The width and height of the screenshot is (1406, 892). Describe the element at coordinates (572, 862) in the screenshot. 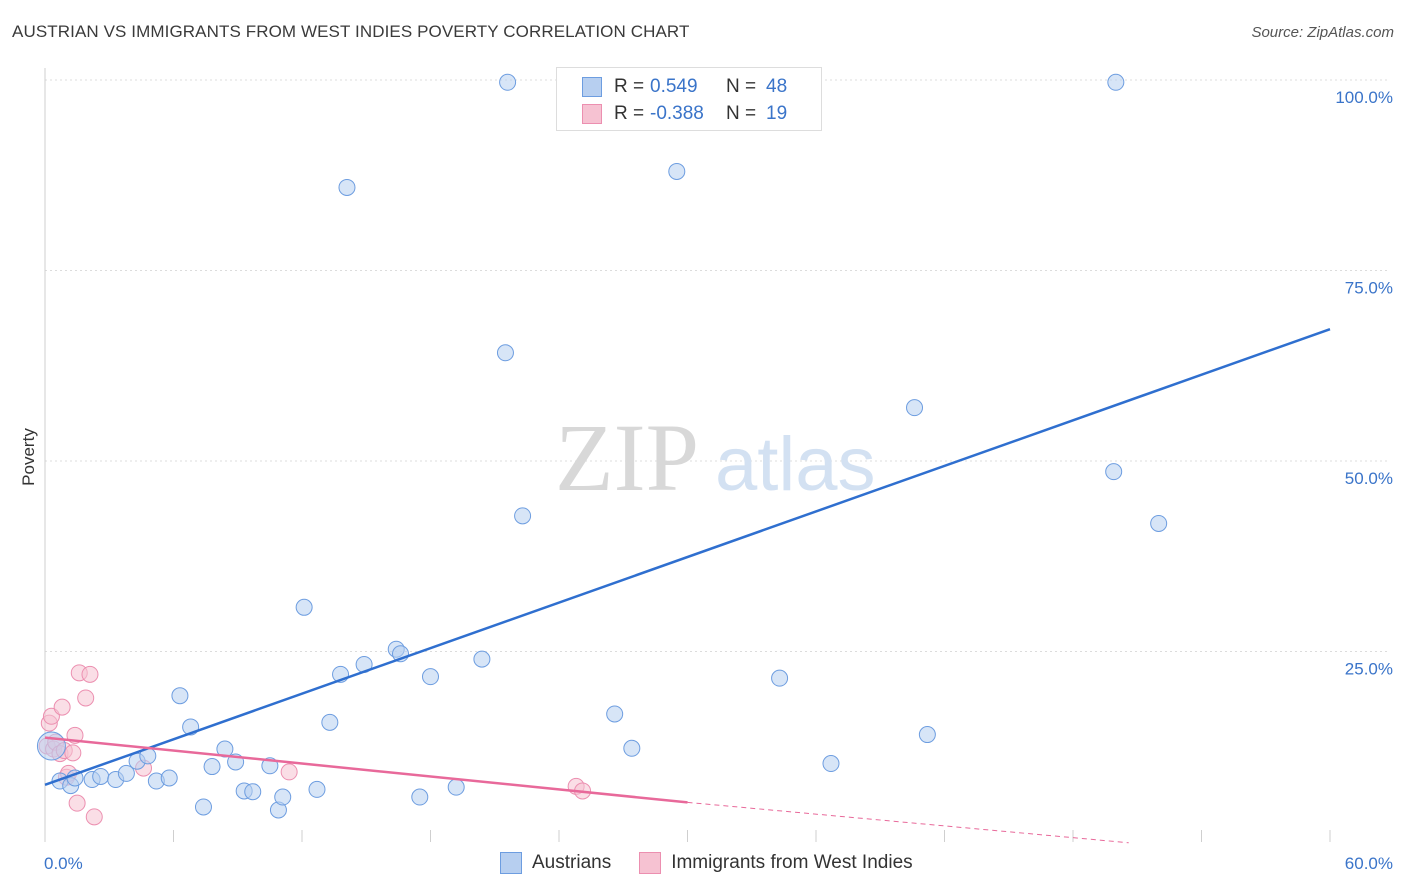

I see `legend-label-austrians: Austrians` at that location.